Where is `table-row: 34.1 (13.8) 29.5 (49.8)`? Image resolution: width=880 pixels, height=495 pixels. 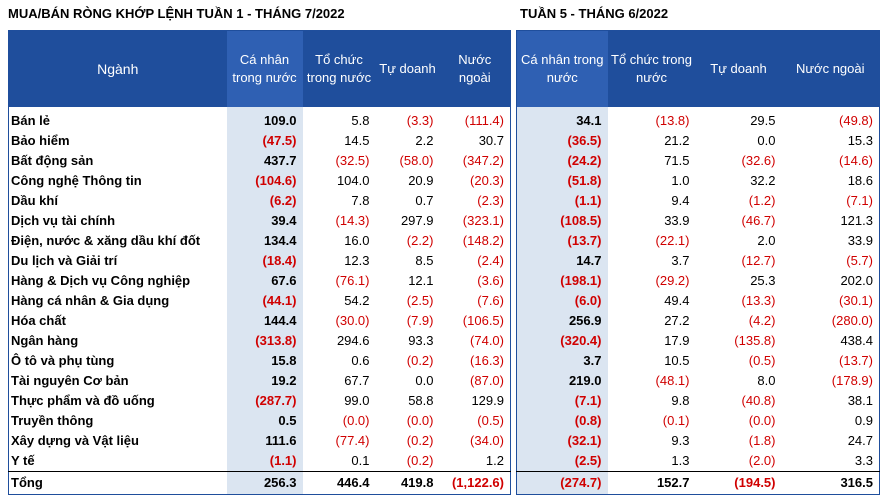 table-row: 34.1 (13.8) 29.5 (49.8) is located at coordinates (698, 119).